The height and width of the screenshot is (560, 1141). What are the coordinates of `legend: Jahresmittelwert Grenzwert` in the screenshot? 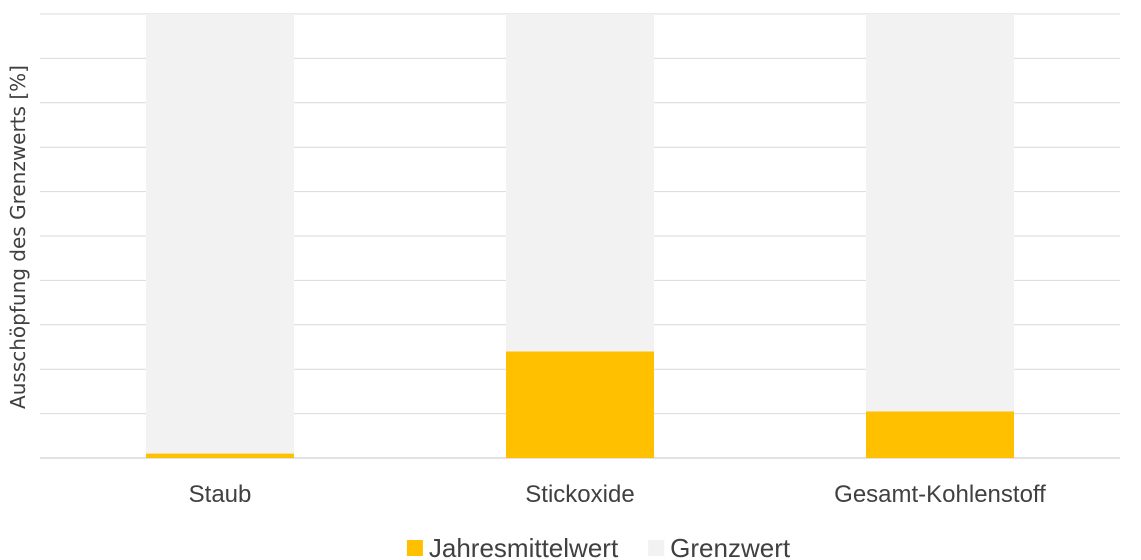 It's located at (598, 546).